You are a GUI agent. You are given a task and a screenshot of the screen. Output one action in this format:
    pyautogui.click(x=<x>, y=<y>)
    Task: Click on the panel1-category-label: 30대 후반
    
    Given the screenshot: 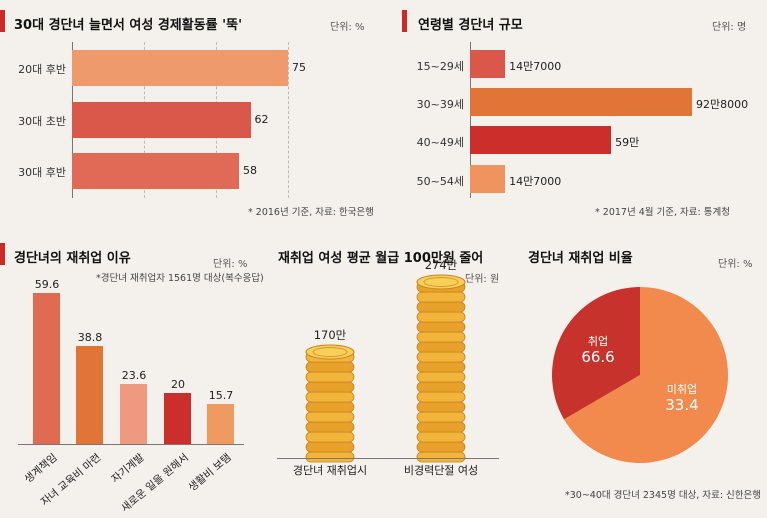 What is the action you would take?
    pyautogui.click(x=42, y=172)
    